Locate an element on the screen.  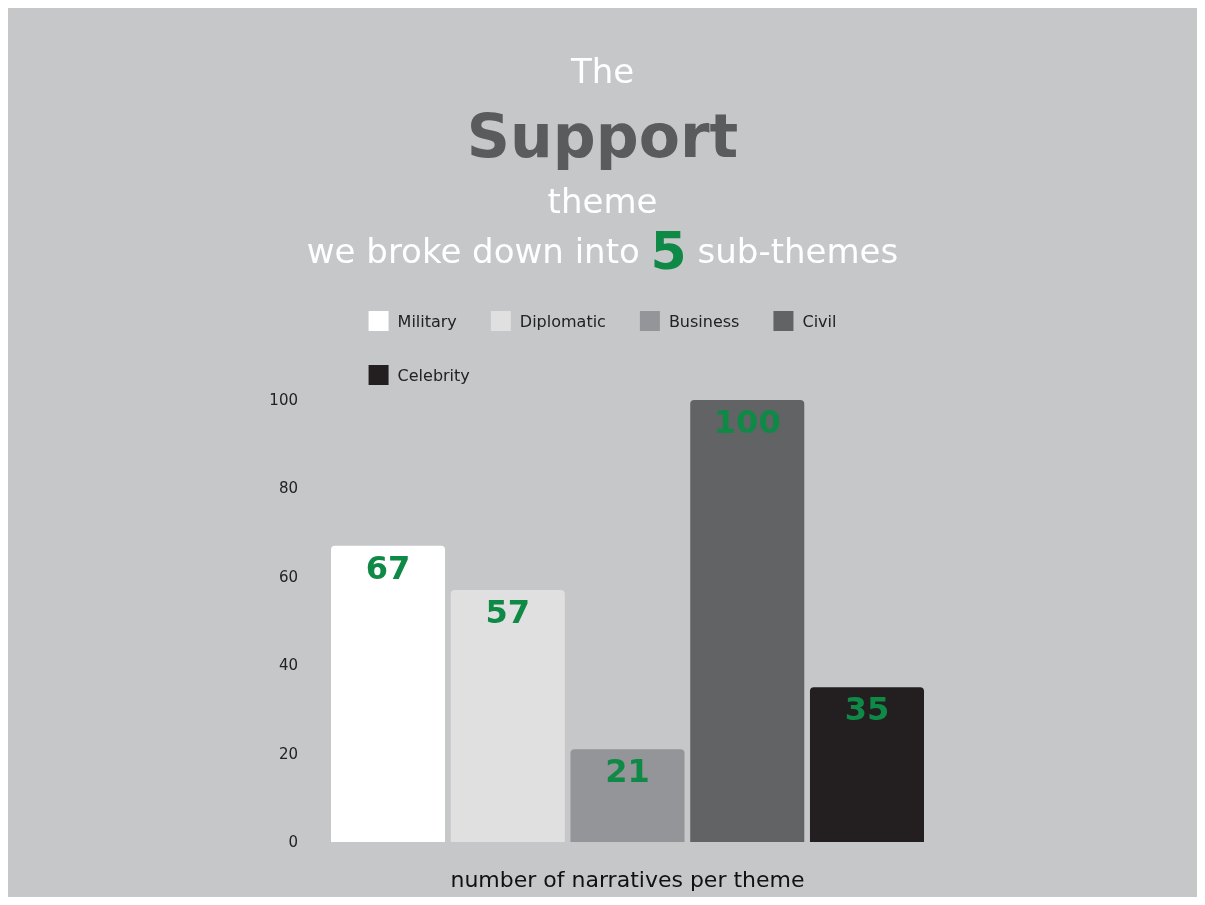
y-tick-label: 100 is located at coordinates (283, 400).